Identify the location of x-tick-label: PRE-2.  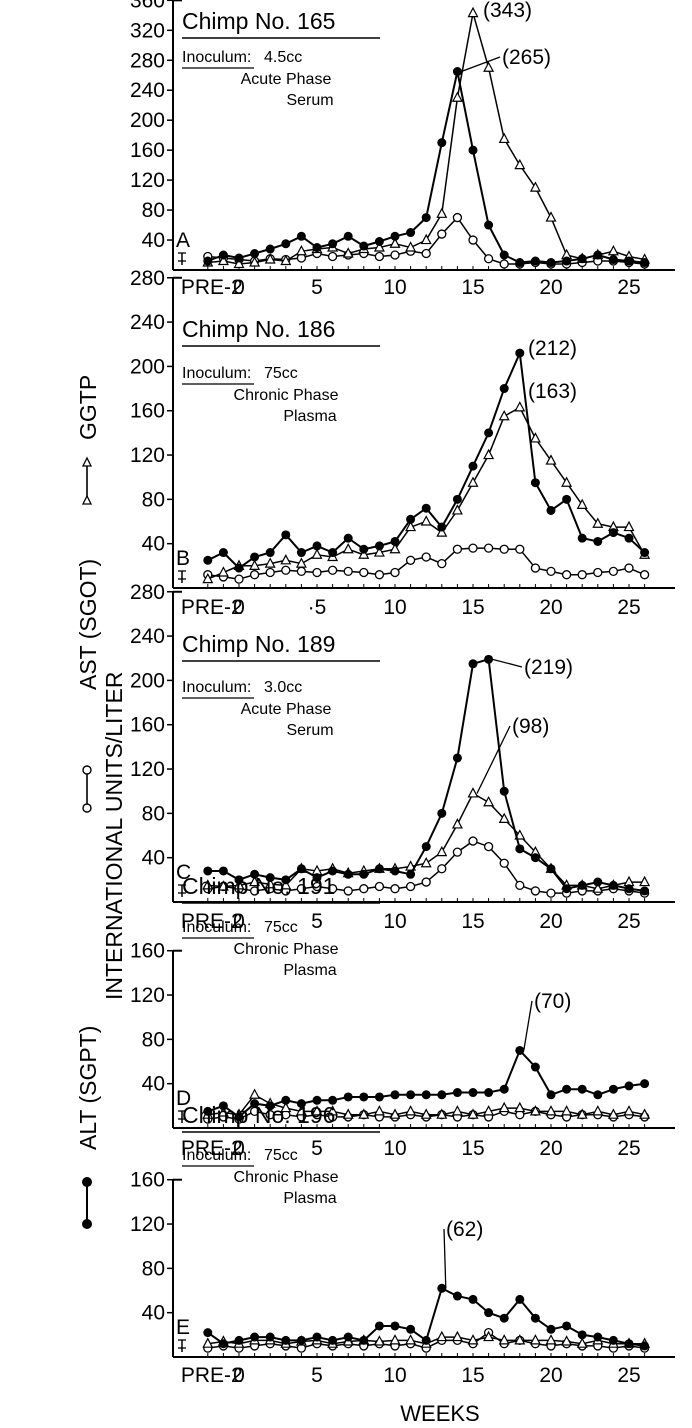
(212, 607).